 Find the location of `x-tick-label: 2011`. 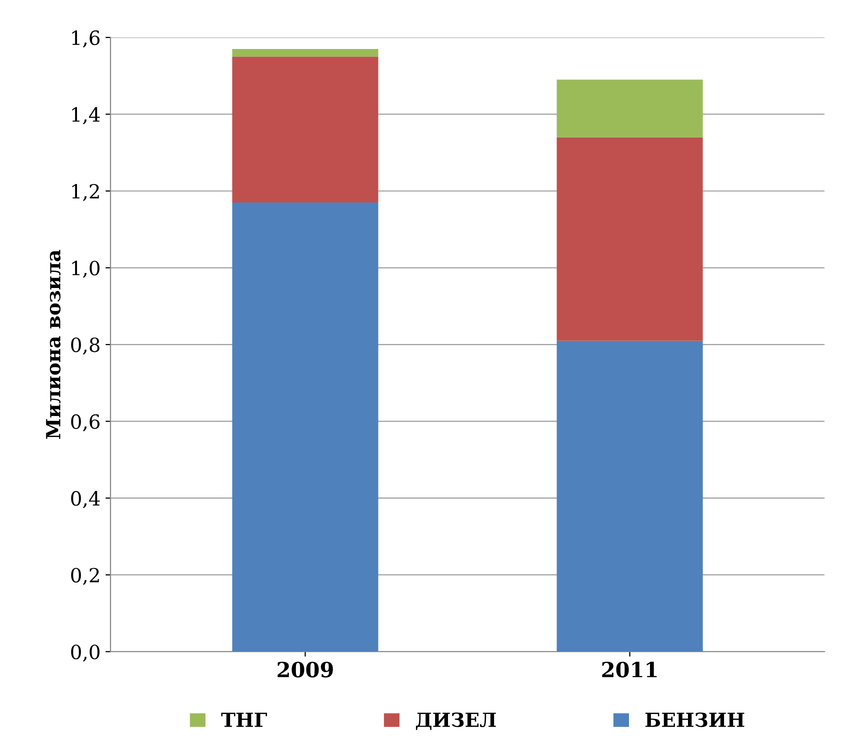

x-tick-label: 2011 is located at coordinates (629, 670).